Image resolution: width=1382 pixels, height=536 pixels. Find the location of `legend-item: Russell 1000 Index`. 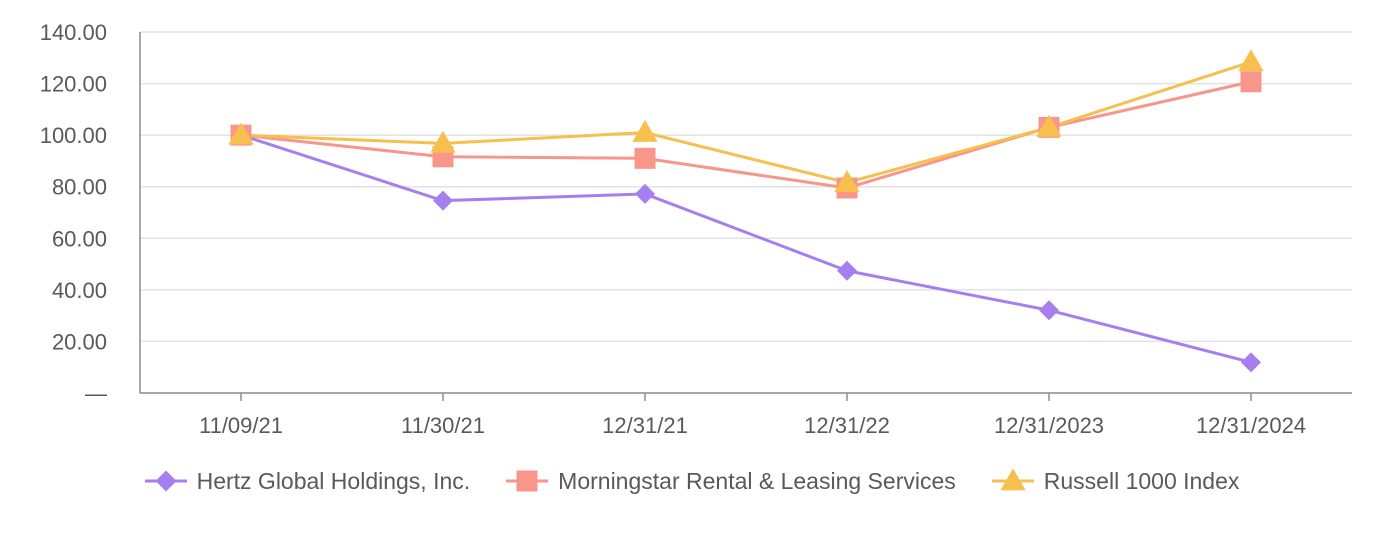

legend-item: Russell 1000 Index is located at coordinates (1115, 481).